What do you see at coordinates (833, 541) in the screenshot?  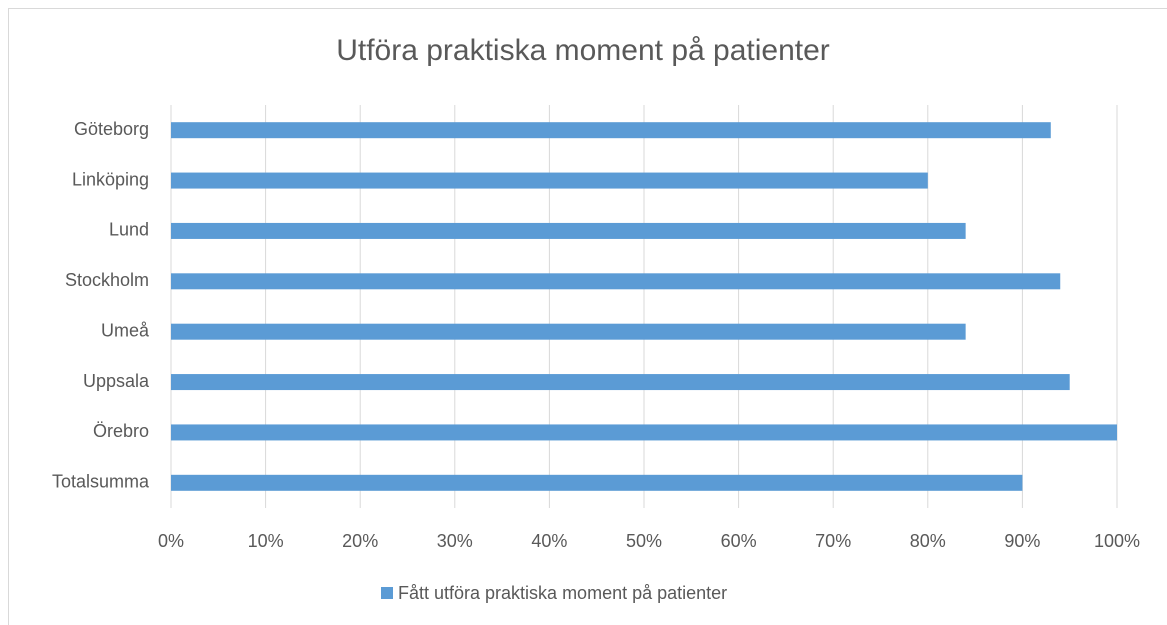 I see `x-tick-label: 70%` at bounding box center [833, 541].